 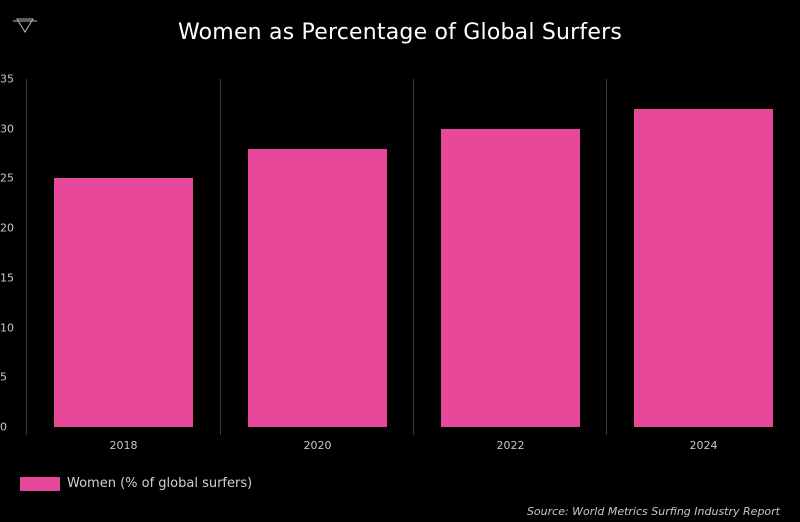 What do you see at coordinates (400, 32) in the screenshot?
I see `chart-title: Women as Percentage of Global Surfers` at bounding box center [400, 32].